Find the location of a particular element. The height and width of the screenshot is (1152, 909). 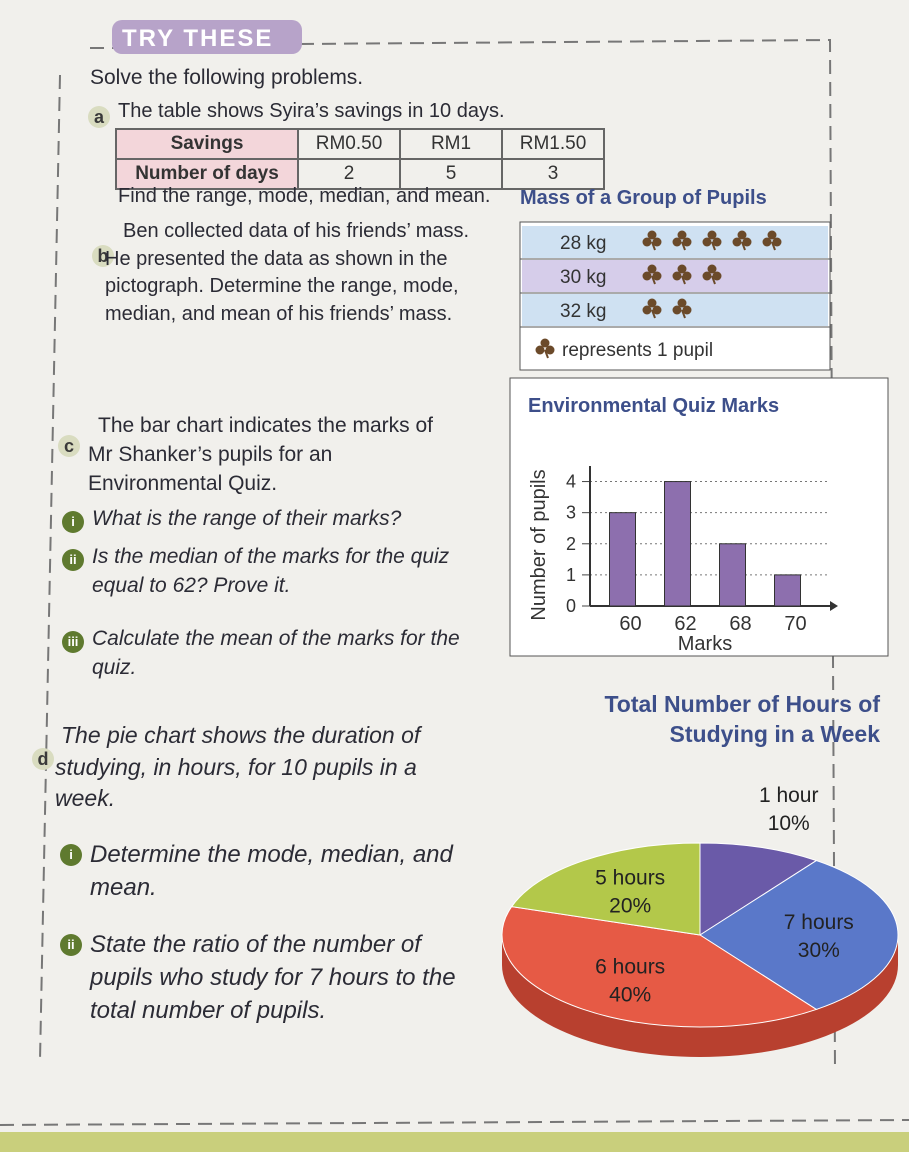

badge: TRY THESE is located at coordinates (198, 38).